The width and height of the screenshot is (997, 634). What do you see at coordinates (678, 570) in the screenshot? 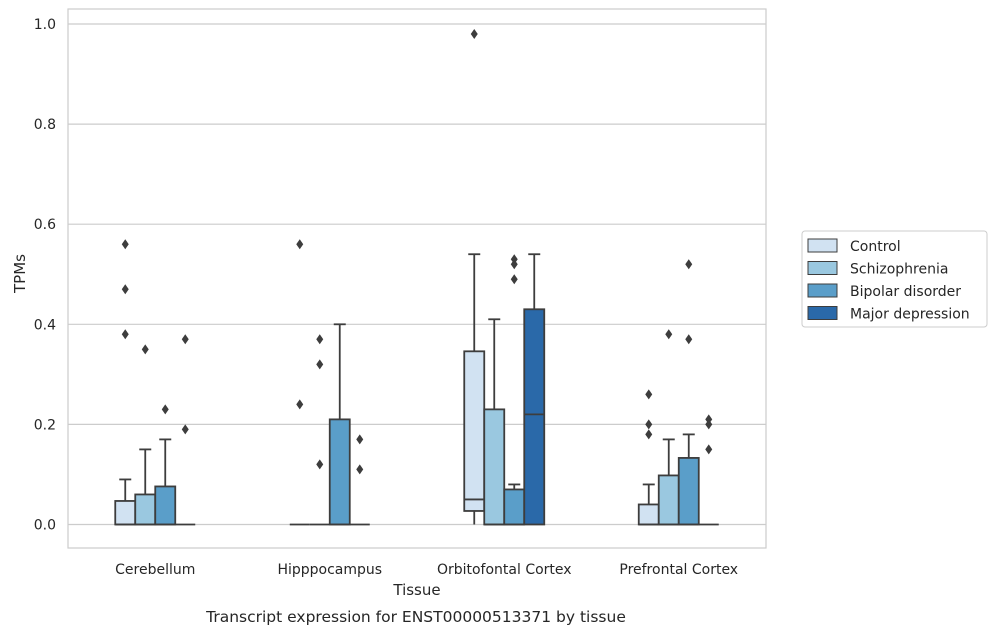
I see `x-tick-label: Prefrontal Cortex` at bounding box center [678, 570].